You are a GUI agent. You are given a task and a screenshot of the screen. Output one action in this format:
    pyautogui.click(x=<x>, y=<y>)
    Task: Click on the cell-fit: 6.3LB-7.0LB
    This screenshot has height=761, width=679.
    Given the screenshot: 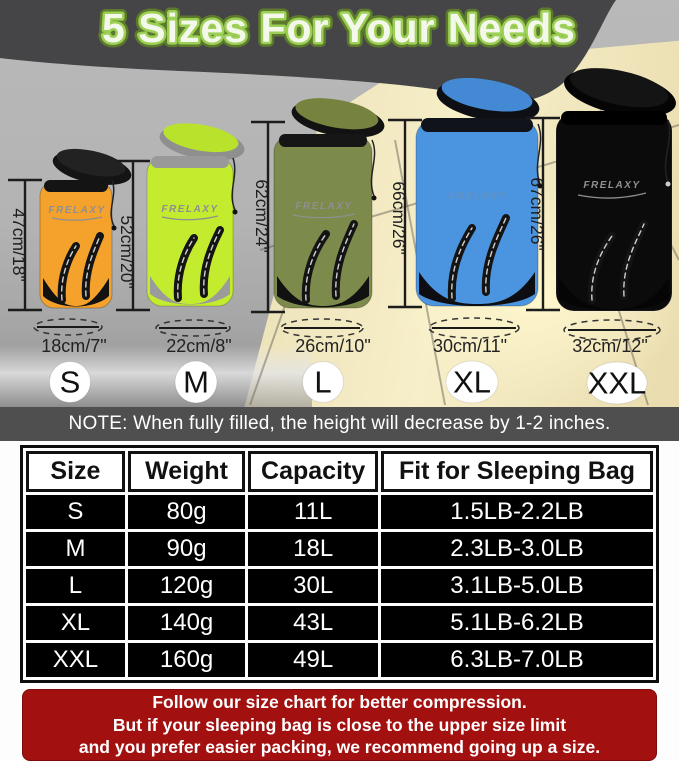 What is the action you would take?
    pyautogui.click(x=517, y=660)
    